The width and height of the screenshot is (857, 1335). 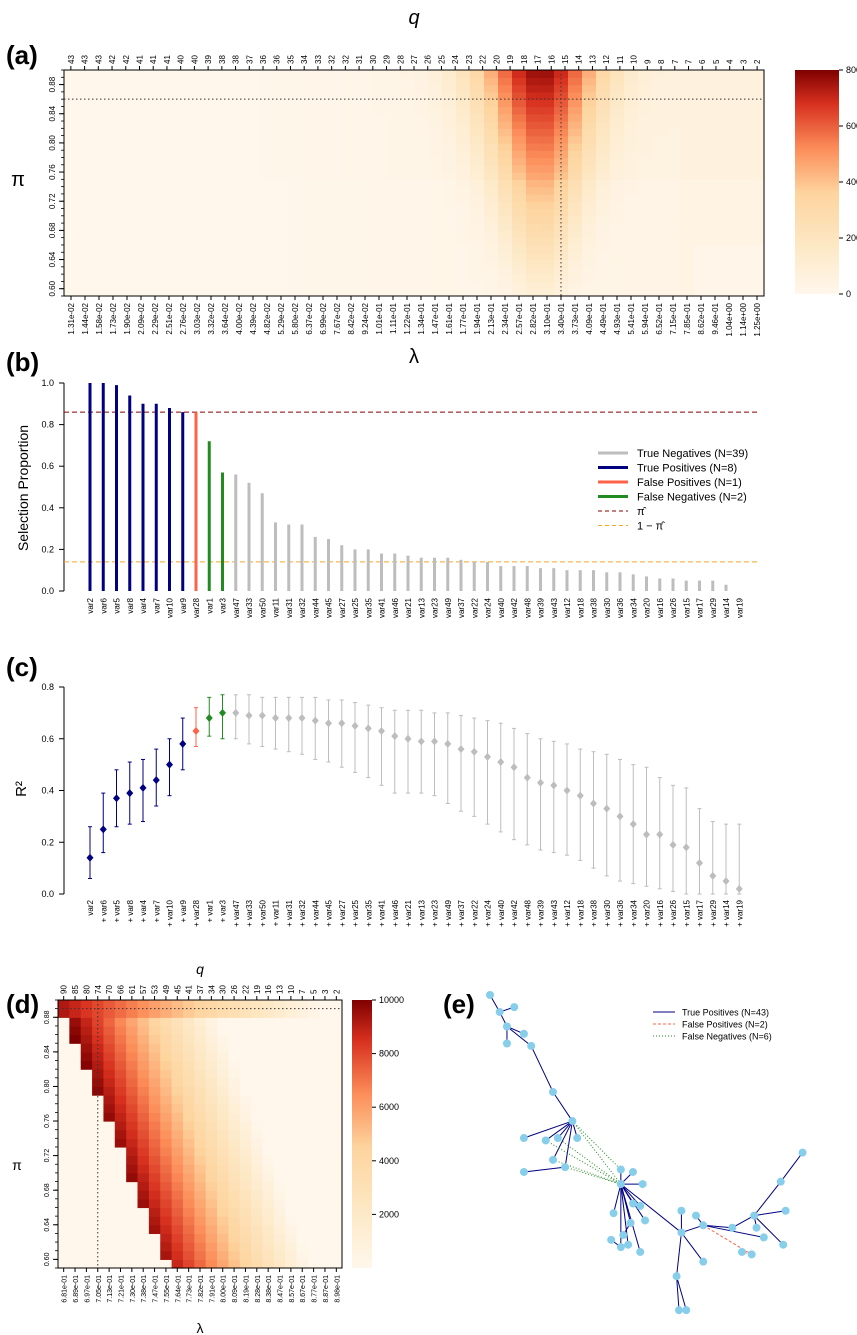 I want to click on d-x-tick-label: 7.05e-01, so click(x=99, y=1289).